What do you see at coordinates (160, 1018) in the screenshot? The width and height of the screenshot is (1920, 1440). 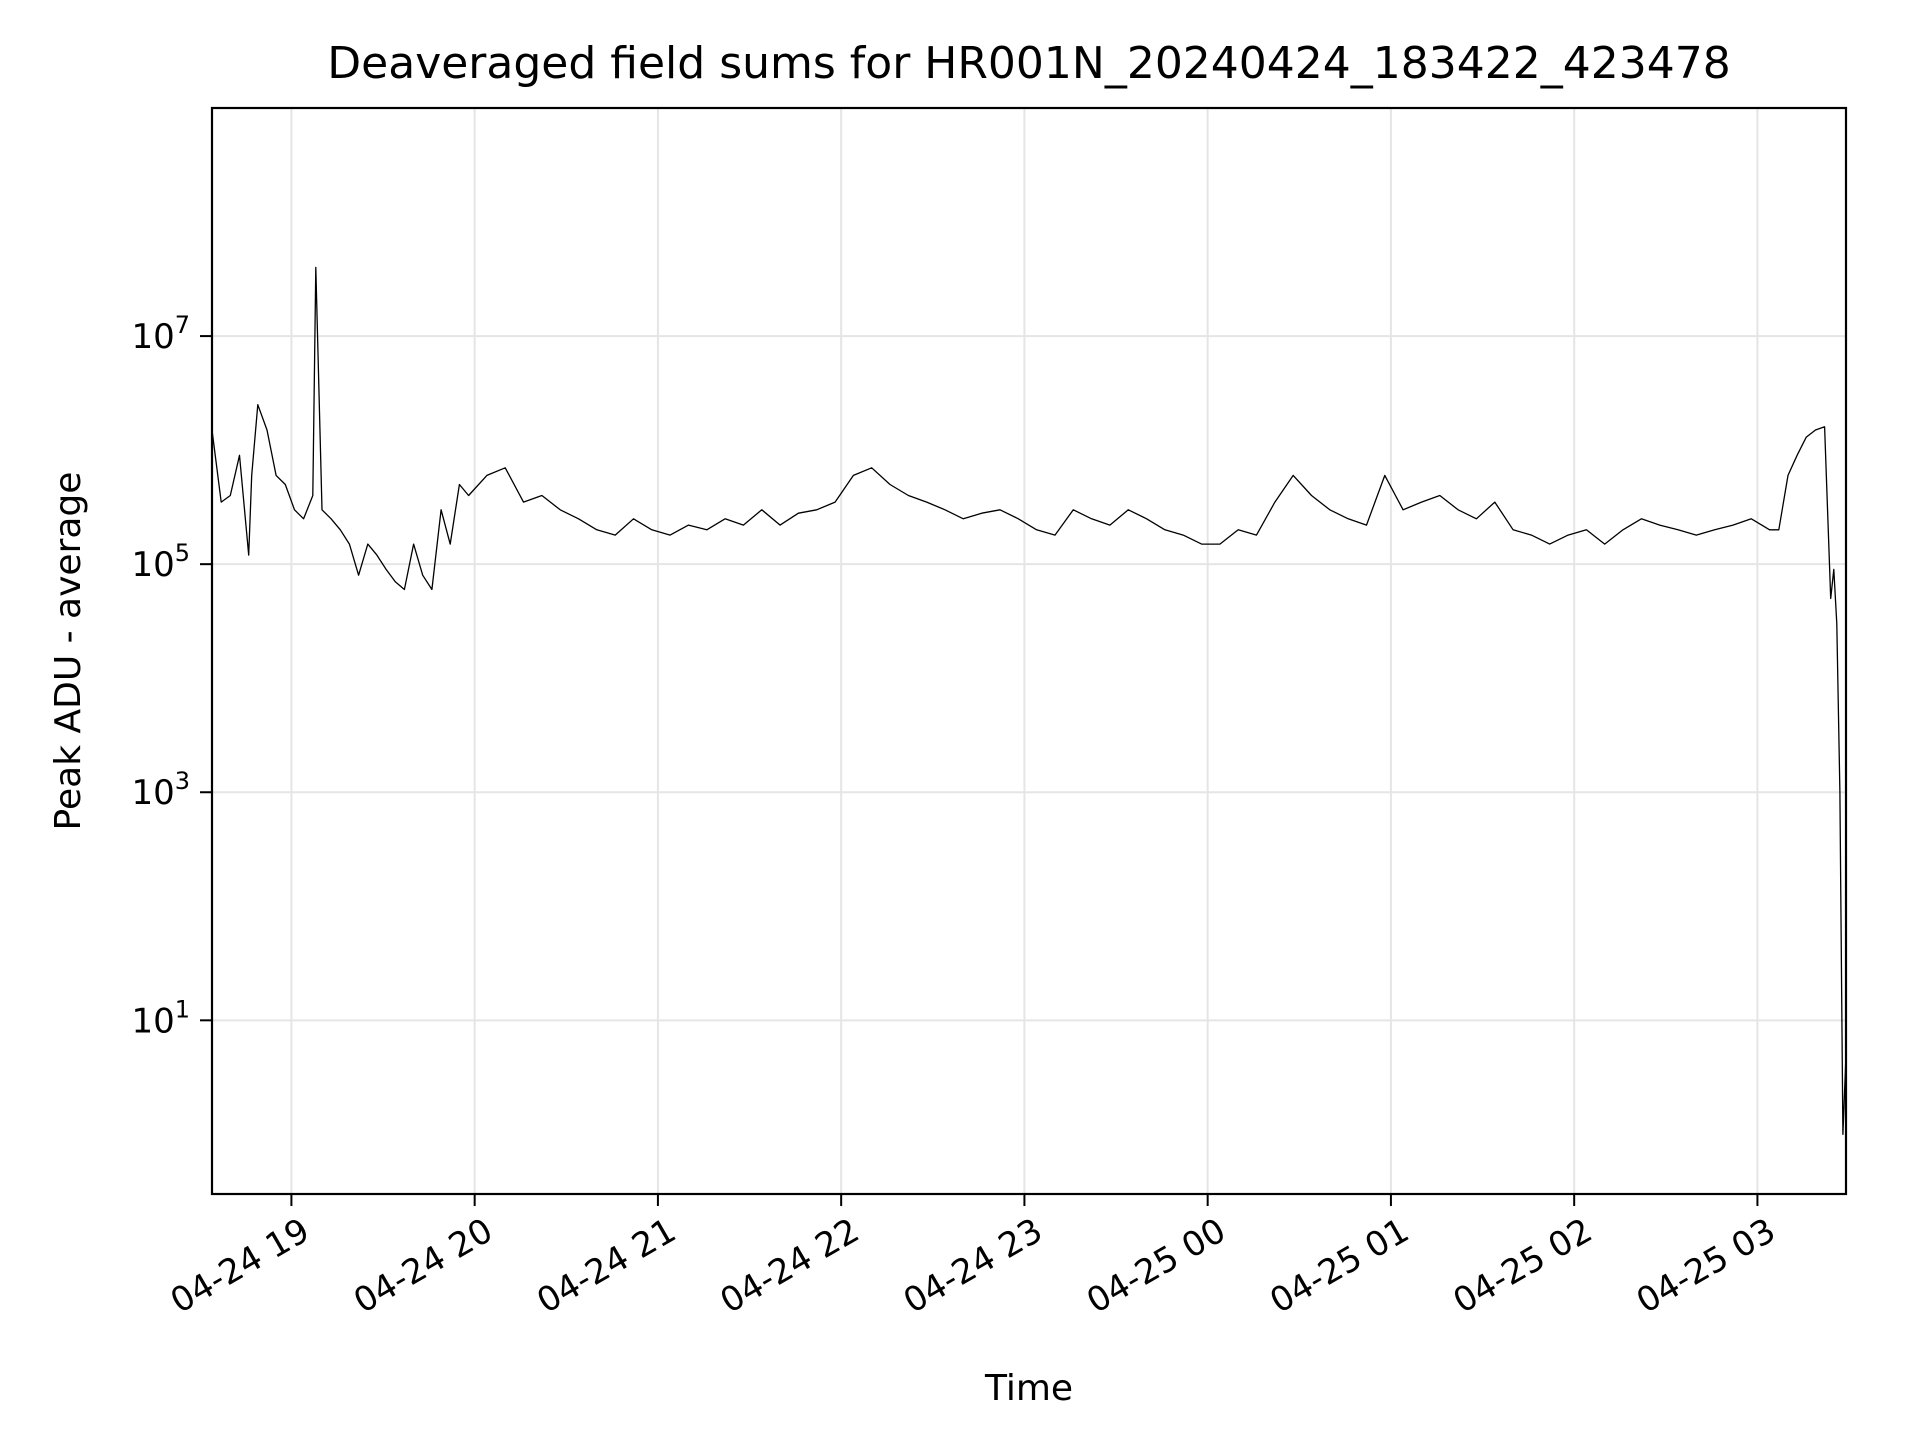 I see `y-tick-label: 10¹` at bounding box center [160, 1018].